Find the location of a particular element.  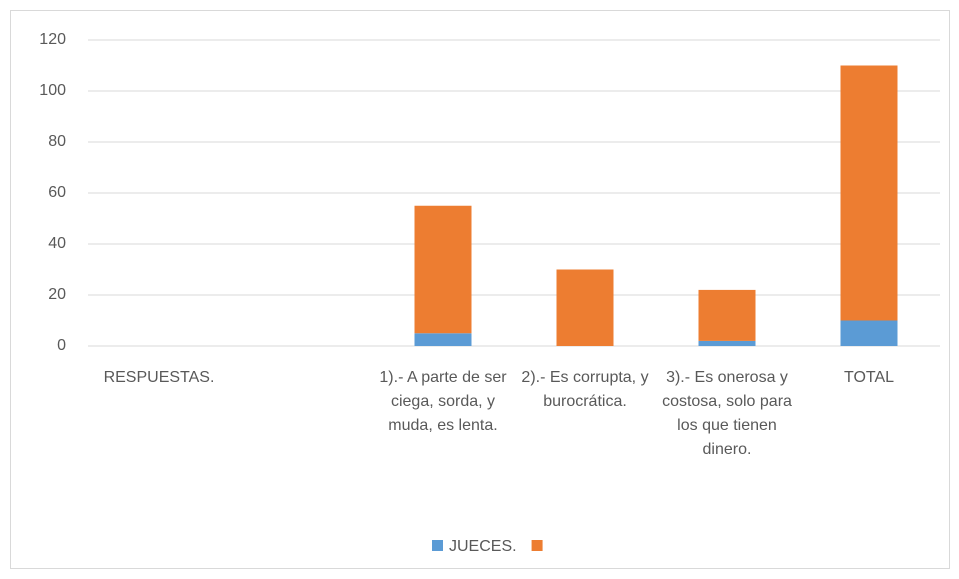

x-tick-label: TOTAL is located at coordinates (869, 377).